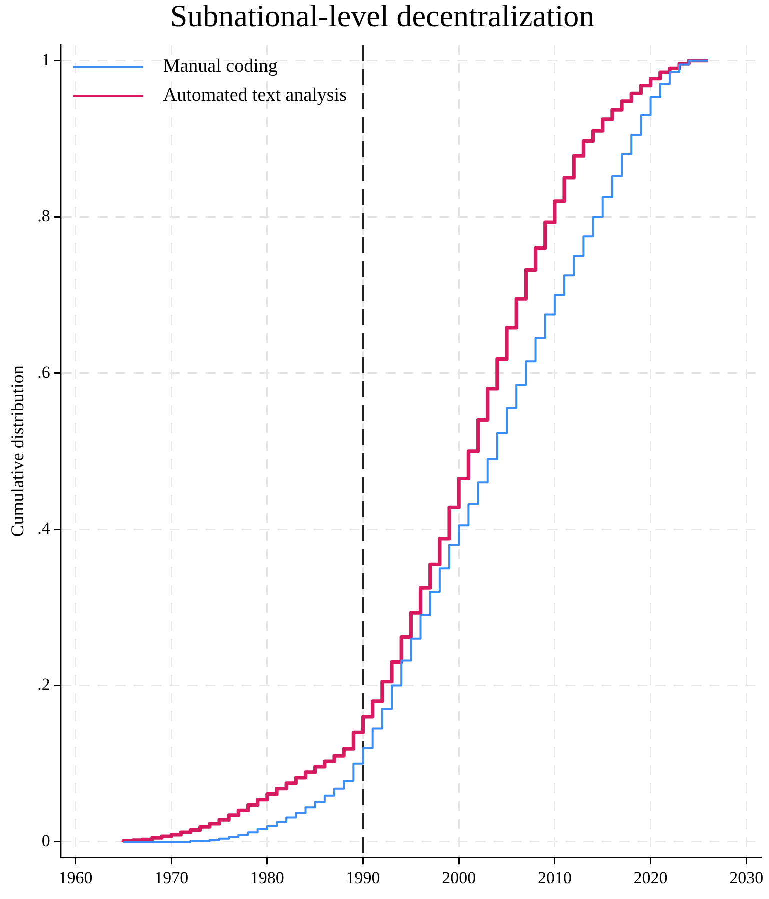 The image size is (769, 899). What do you see at coordinates (18, 452) in the screenshot?
I see `y-axis-title: Cumulative distribution` at bounding box center [18, 452].